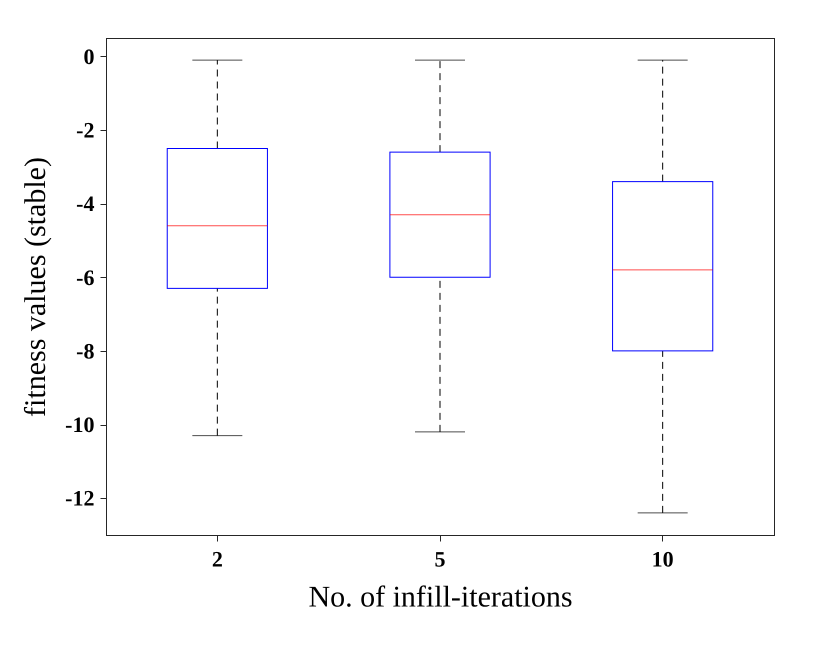 The image size is (819, 653). I want to click on y-tick-label: -6, so click(85, 277).